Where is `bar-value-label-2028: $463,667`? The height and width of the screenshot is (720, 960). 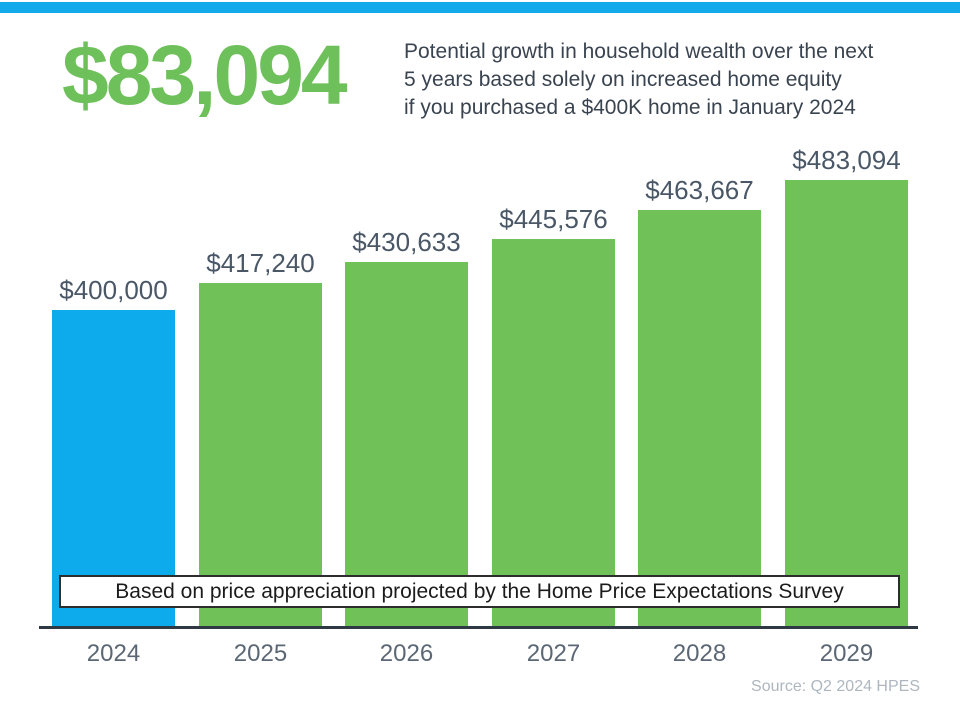
bar-value-label-2028: $463,667 is located at coordinates (699, 190).